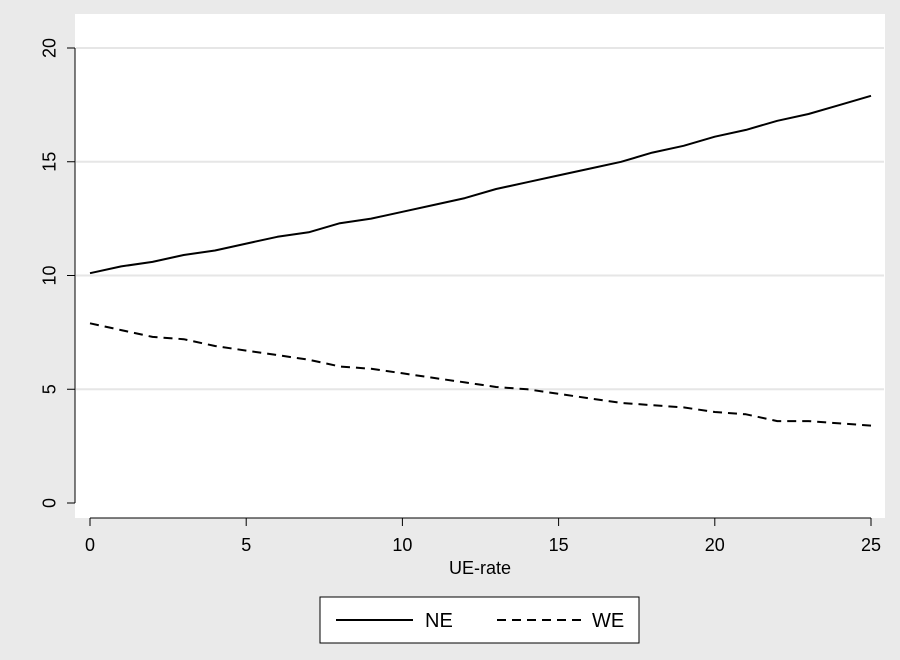 This screenshot has height=660, width=900. Describe the element at coordinates (480, 568) in the screenshot. I see `x-axis-title: UE-rate` at that location.